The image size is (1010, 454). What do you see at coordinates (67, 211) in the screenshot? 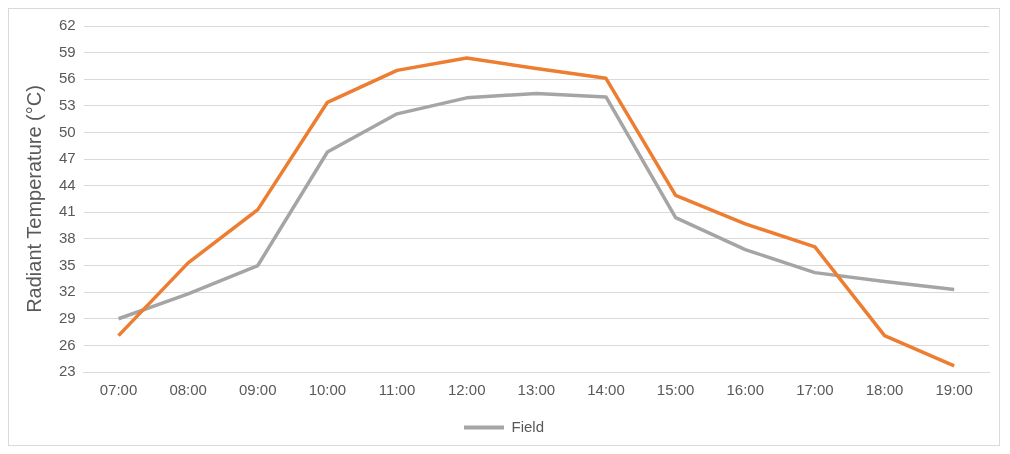
I see `y-tick-label: 41` at bounding box center [67, 211].